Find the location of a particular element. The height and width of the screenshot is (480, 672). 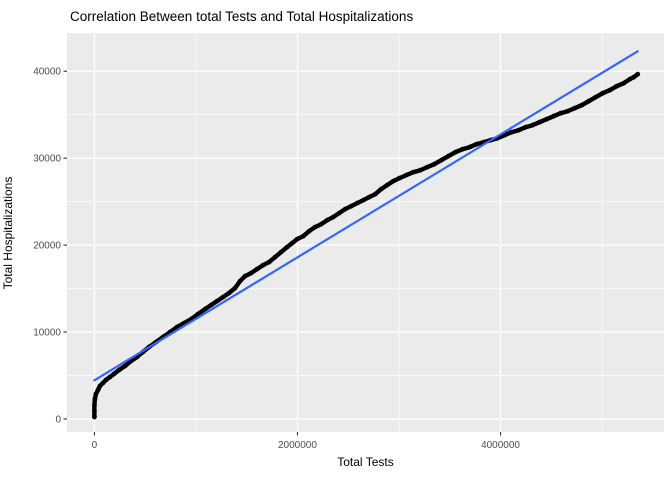

y-tick-label: 20000 is located at coordinates (47, 246).